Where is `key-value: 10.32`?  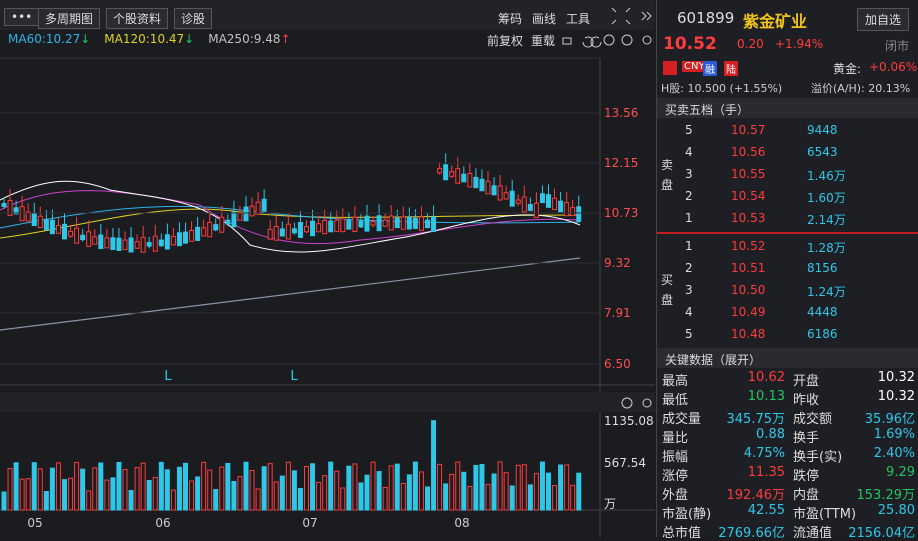
key-value: 10.32 is located at coordinates (896, 377).